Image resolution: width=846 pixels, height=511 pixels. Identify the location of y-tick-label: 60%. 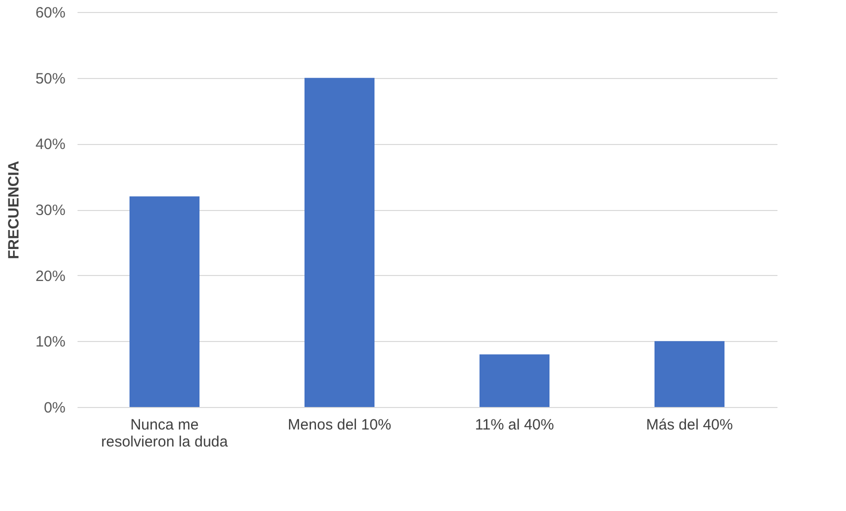
(50, 13).